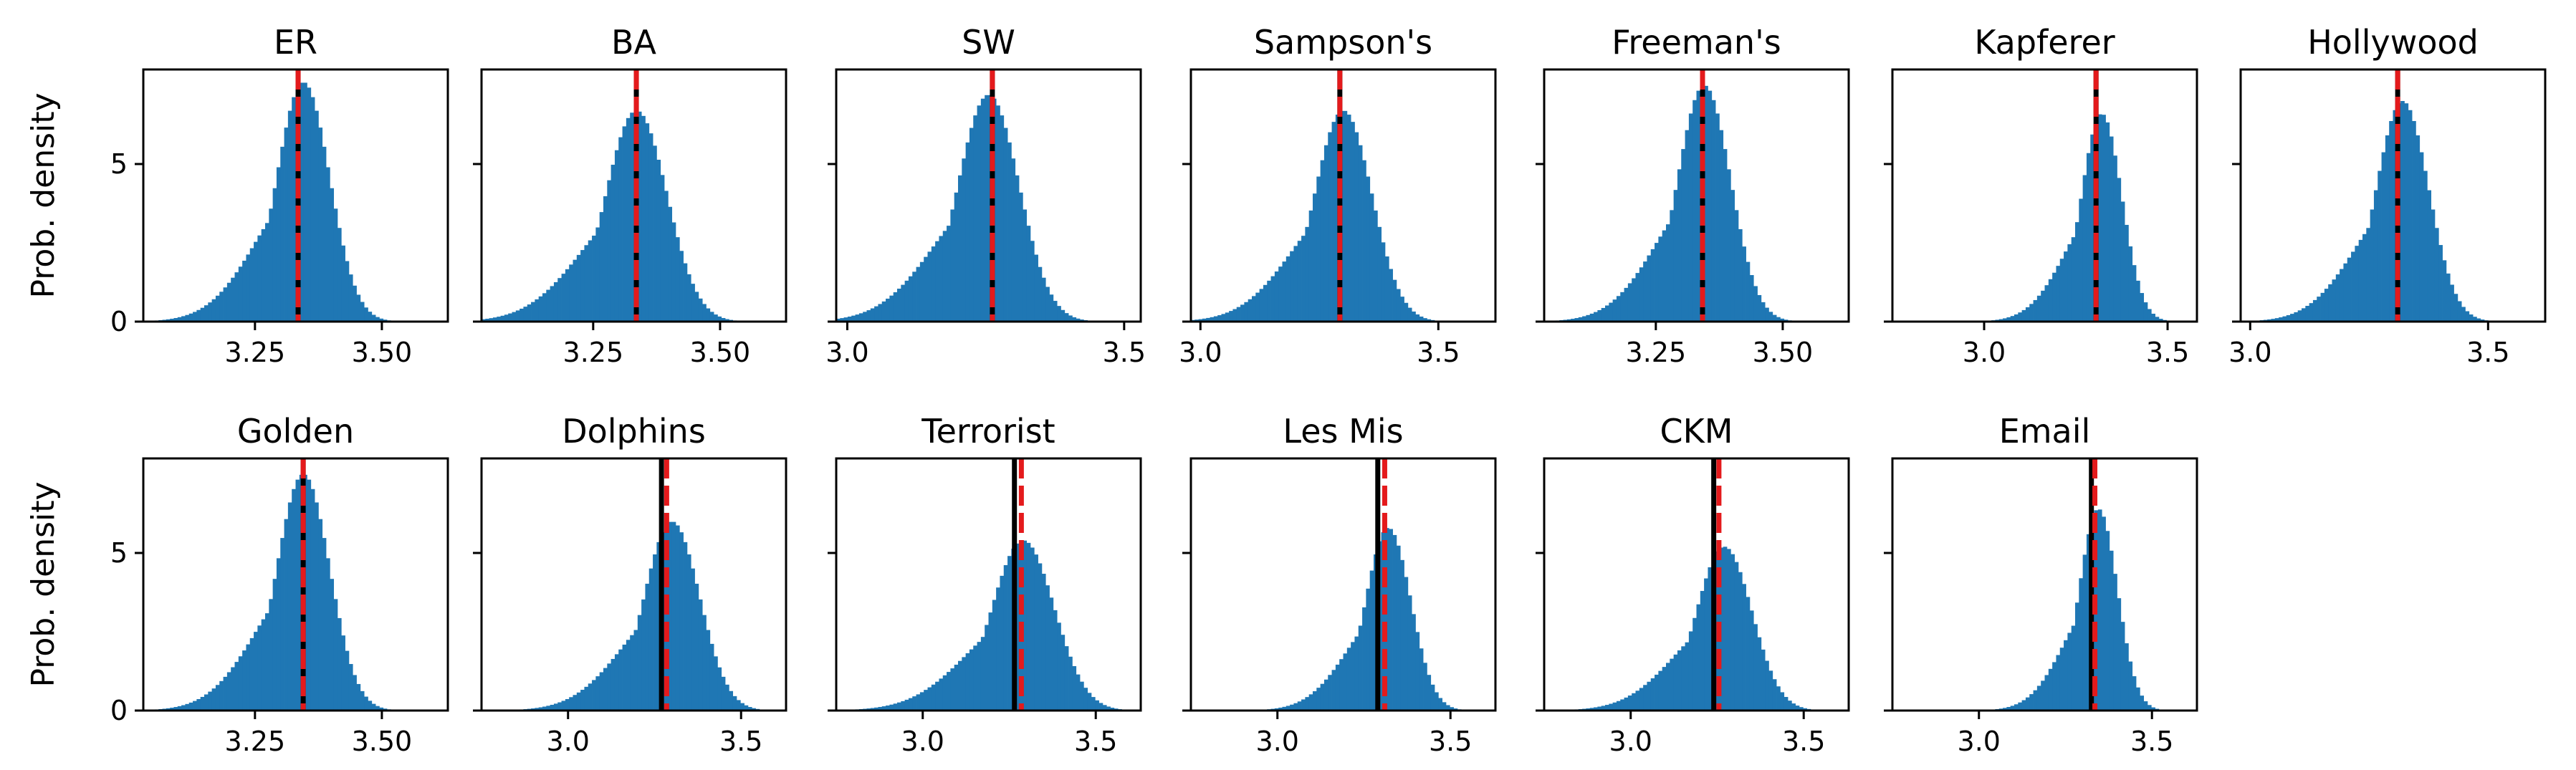 Image resolution: width=2576 pixels, height=770 pixels. I want to click on y-tick-label: 0, so click(119, 710).